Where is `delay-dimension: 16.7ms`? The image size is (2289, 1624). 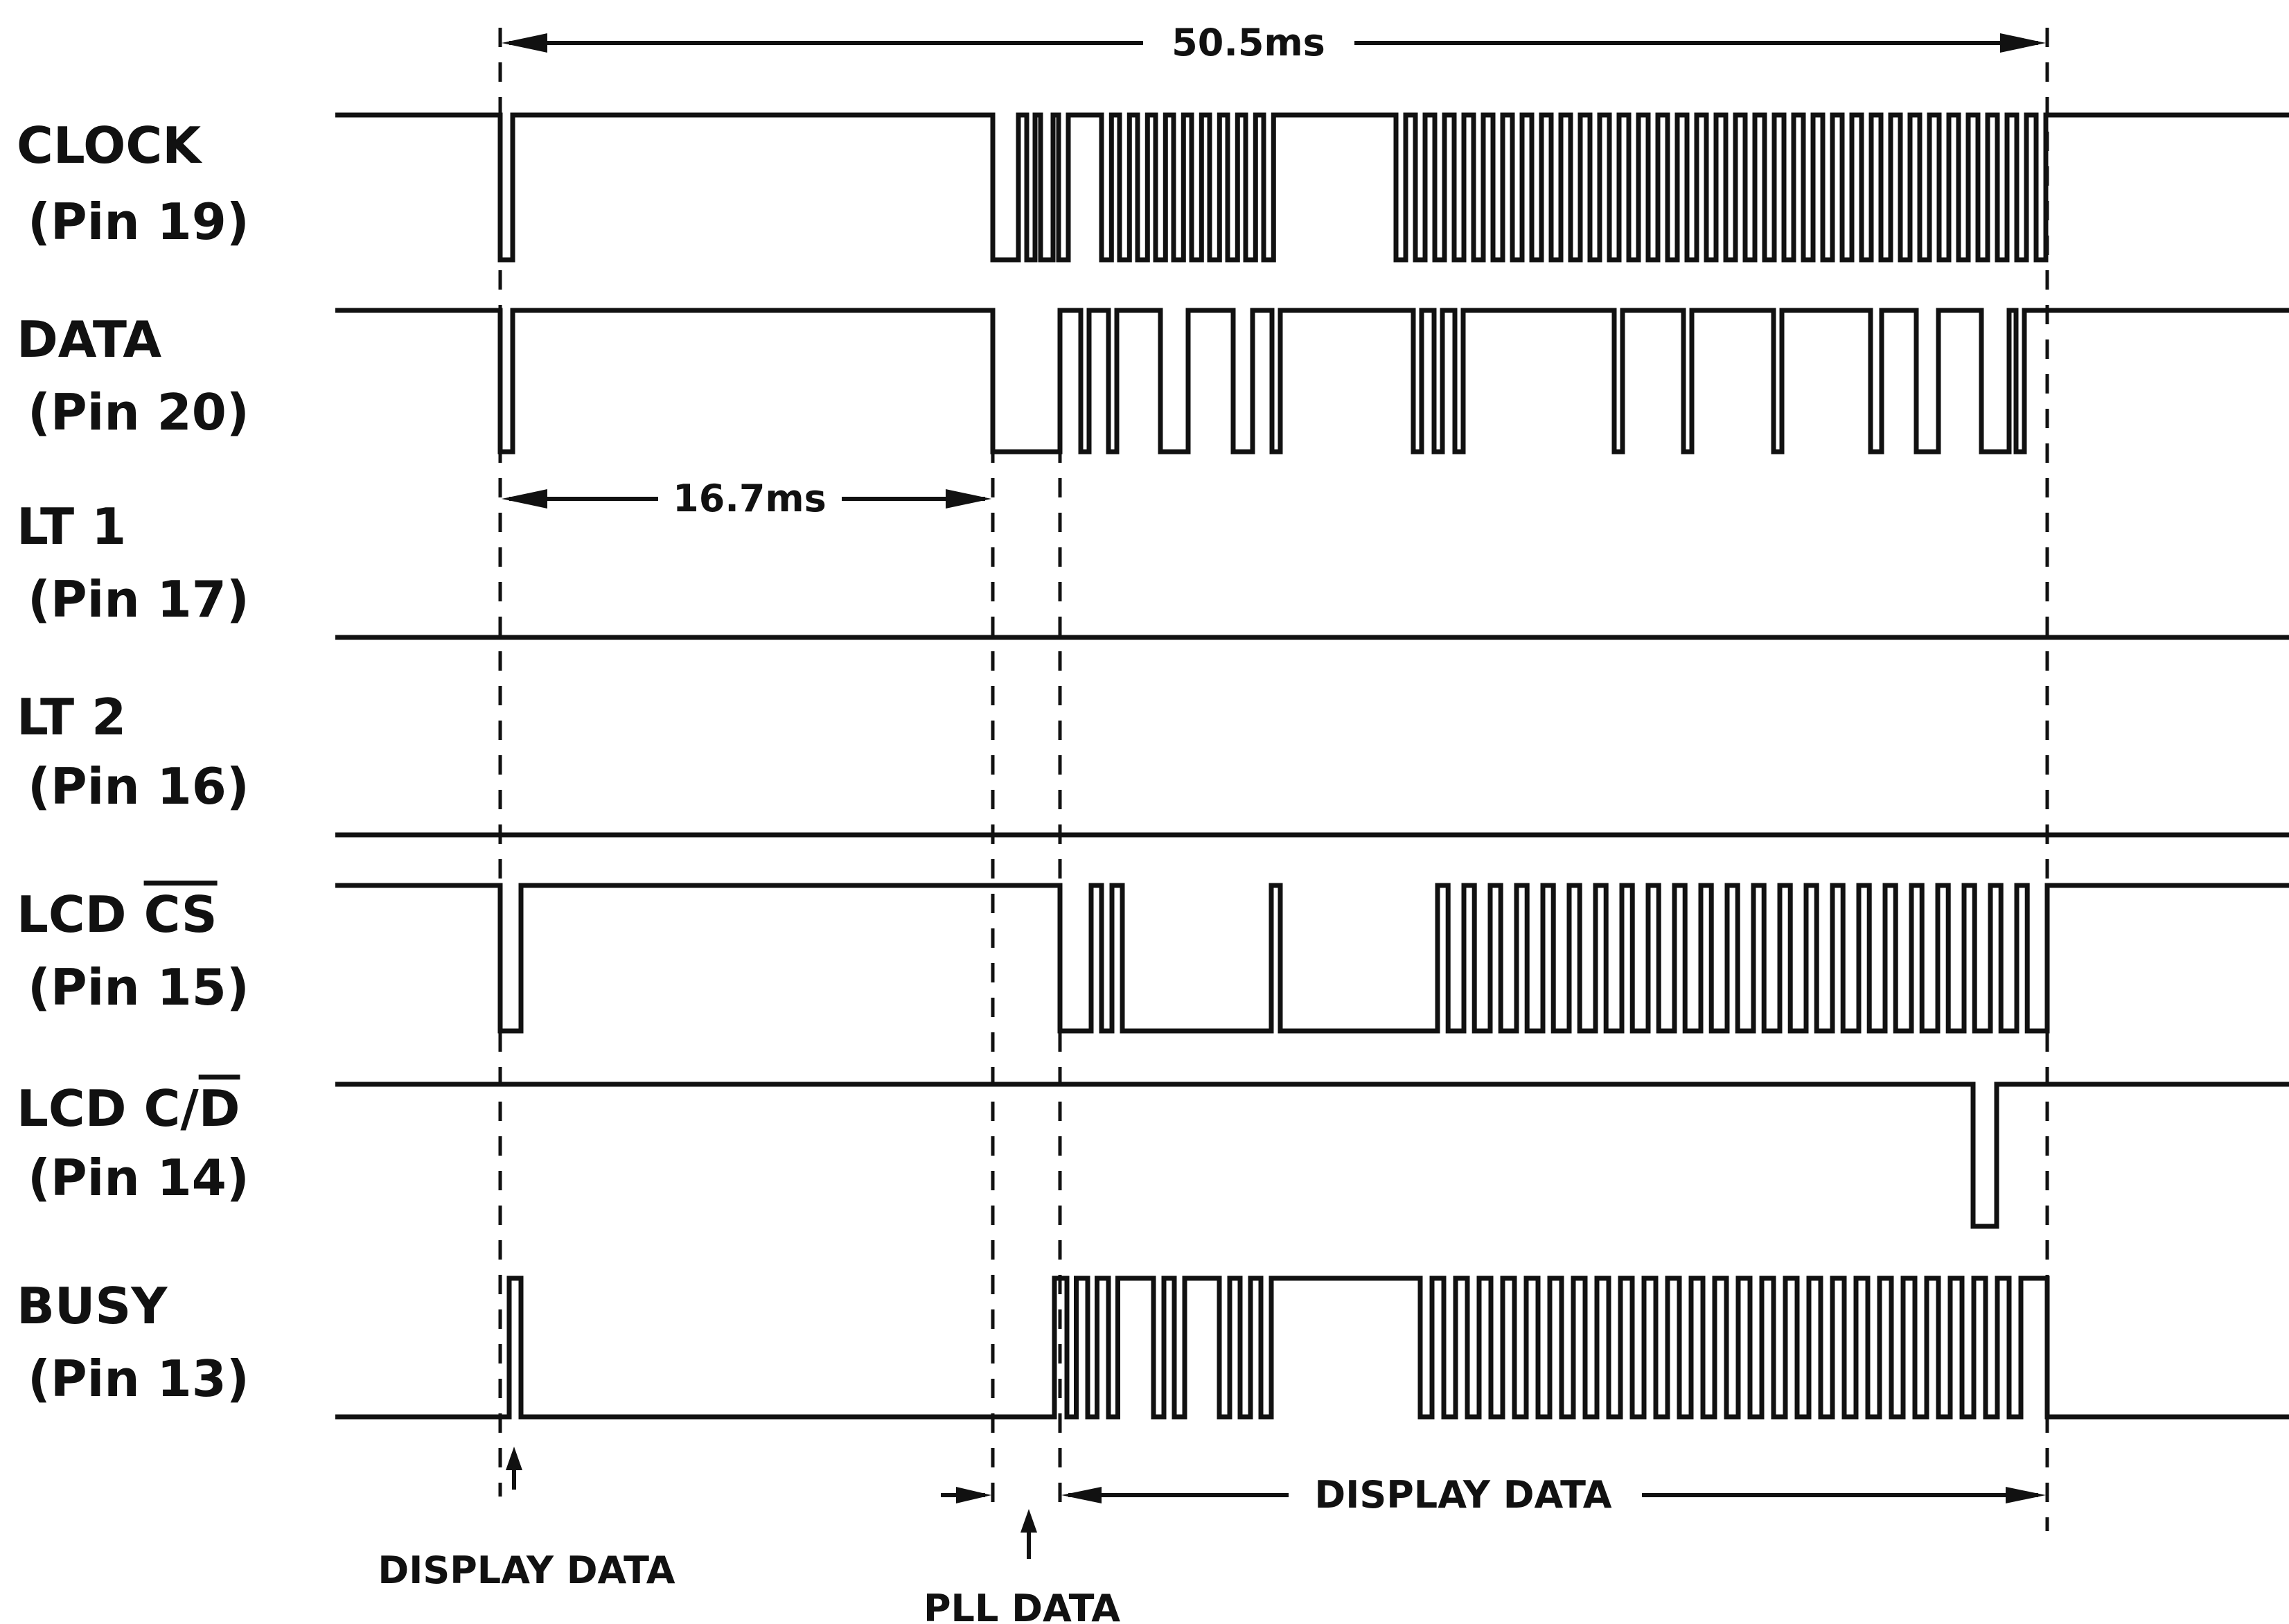
delay-dimension: 16.7ms is located at coordinates (746, 498).